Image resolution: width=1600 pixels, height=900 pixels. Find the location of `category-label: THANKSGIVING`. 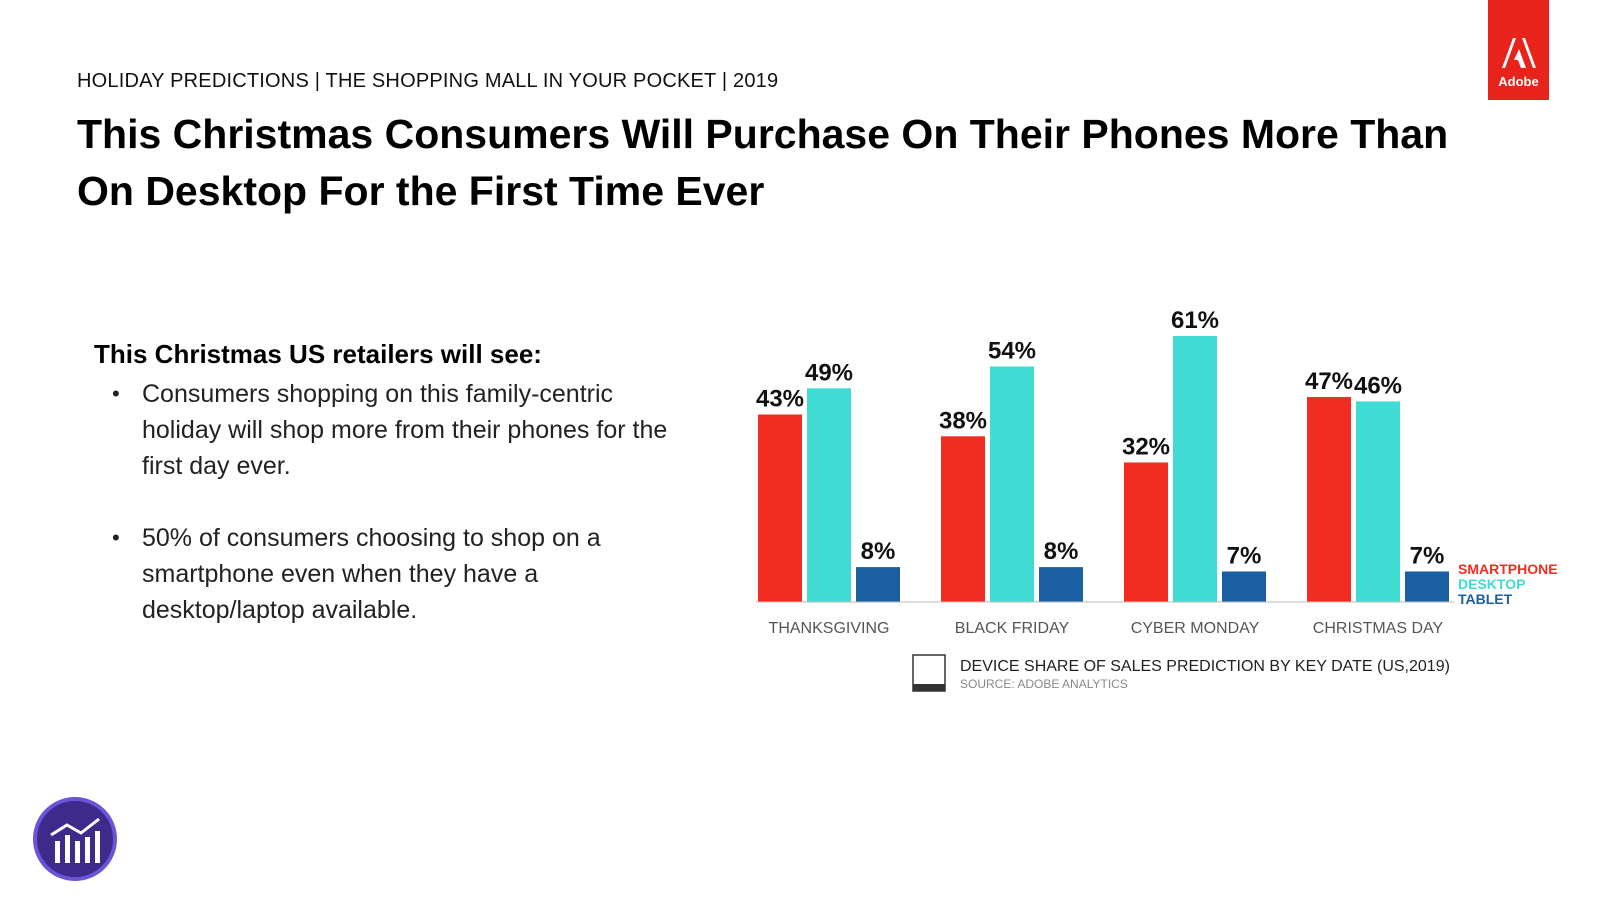

category-label: THANKSGIVING is located at coordinates (829, 628).